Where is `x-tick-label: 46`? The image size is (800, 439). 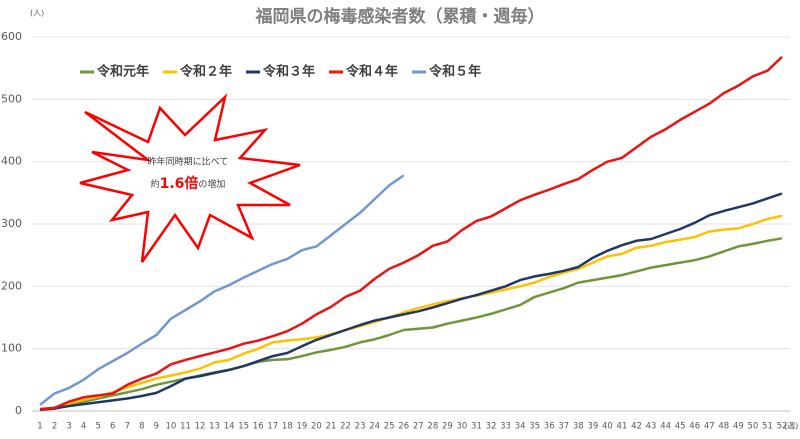
x-tick-label: 46 is located at coordinates (694, 427).